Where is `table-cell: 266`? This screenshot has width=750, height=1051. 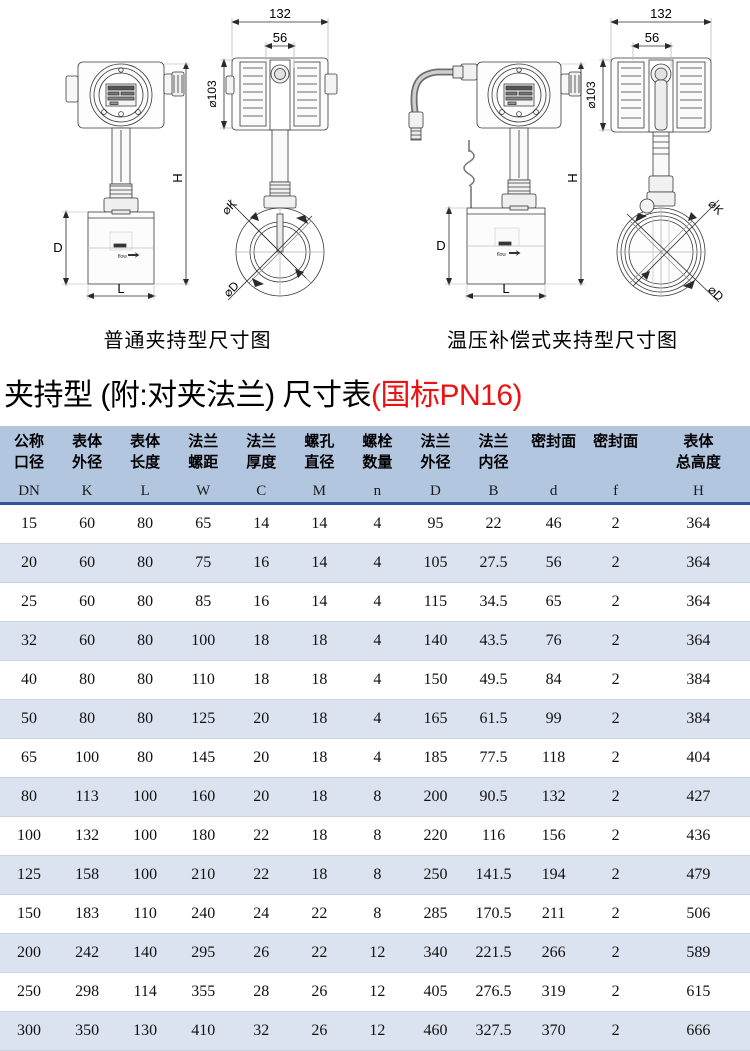
table-cell: 266 is located at coordinates (553, 953).